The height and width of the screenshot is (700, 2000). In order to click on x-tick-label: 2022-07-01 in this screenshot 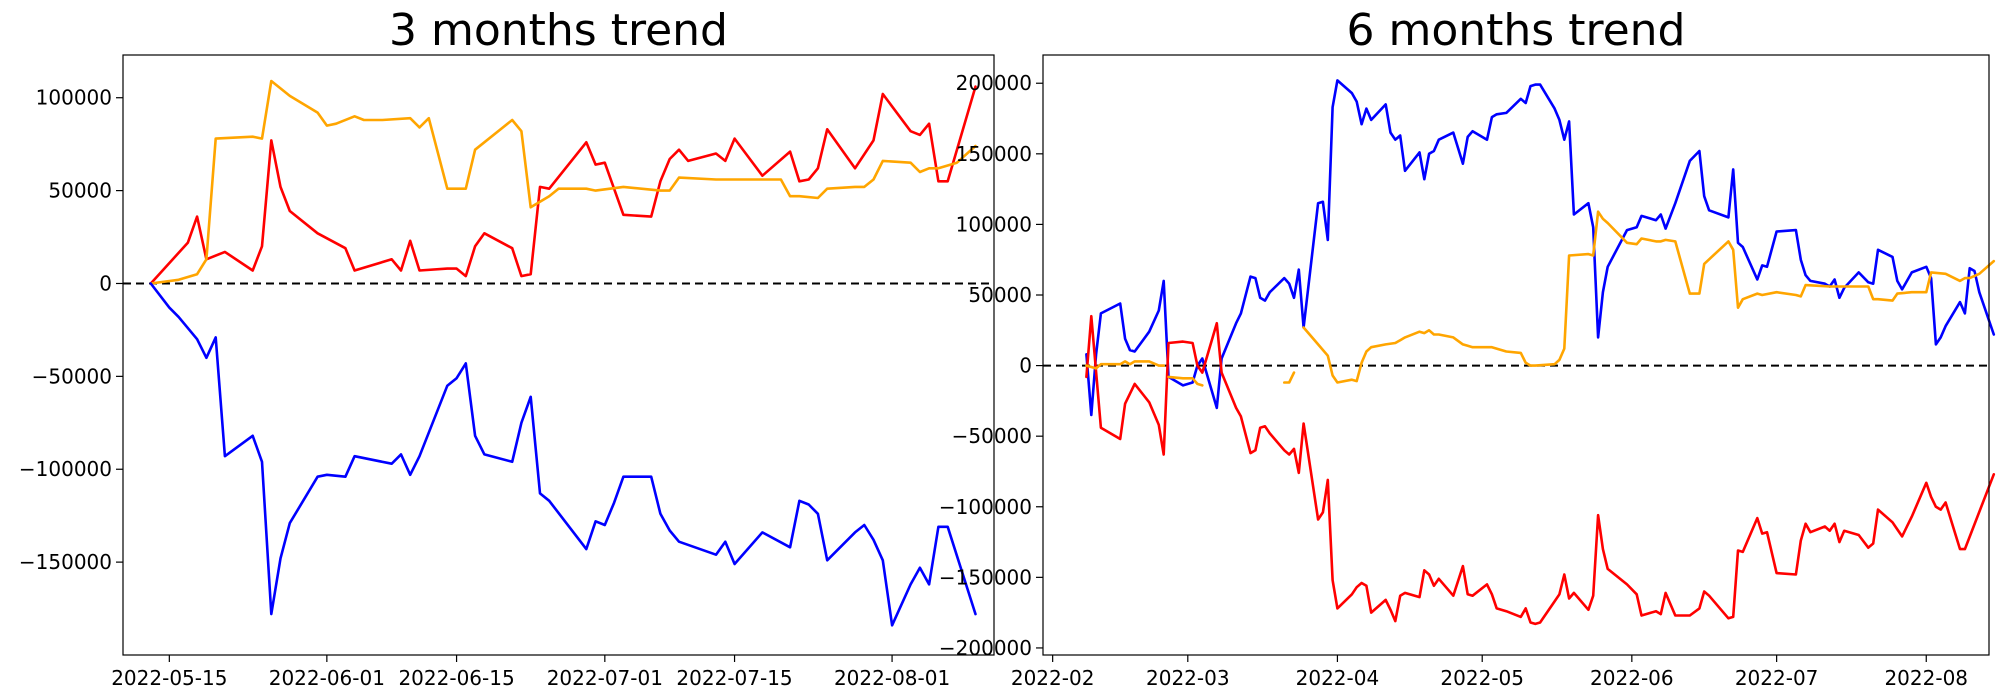, I will do `click(605, 678)`.